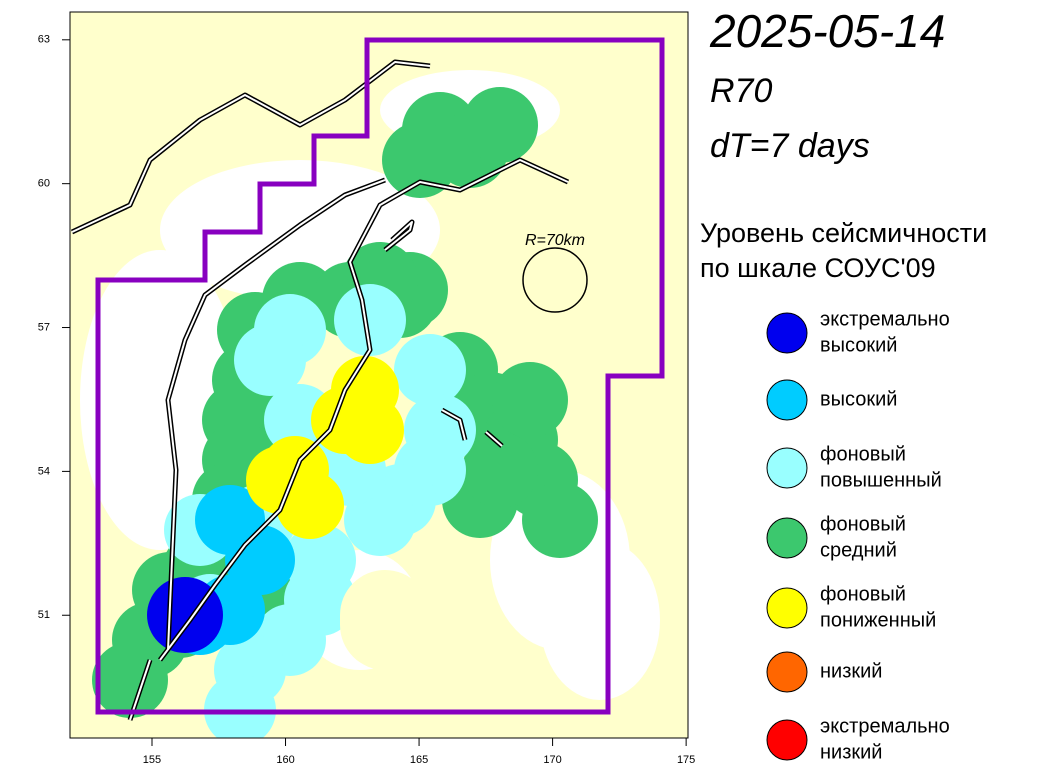  I want to click on legend-title: Уровень сейсмичности, so click(843, 233).